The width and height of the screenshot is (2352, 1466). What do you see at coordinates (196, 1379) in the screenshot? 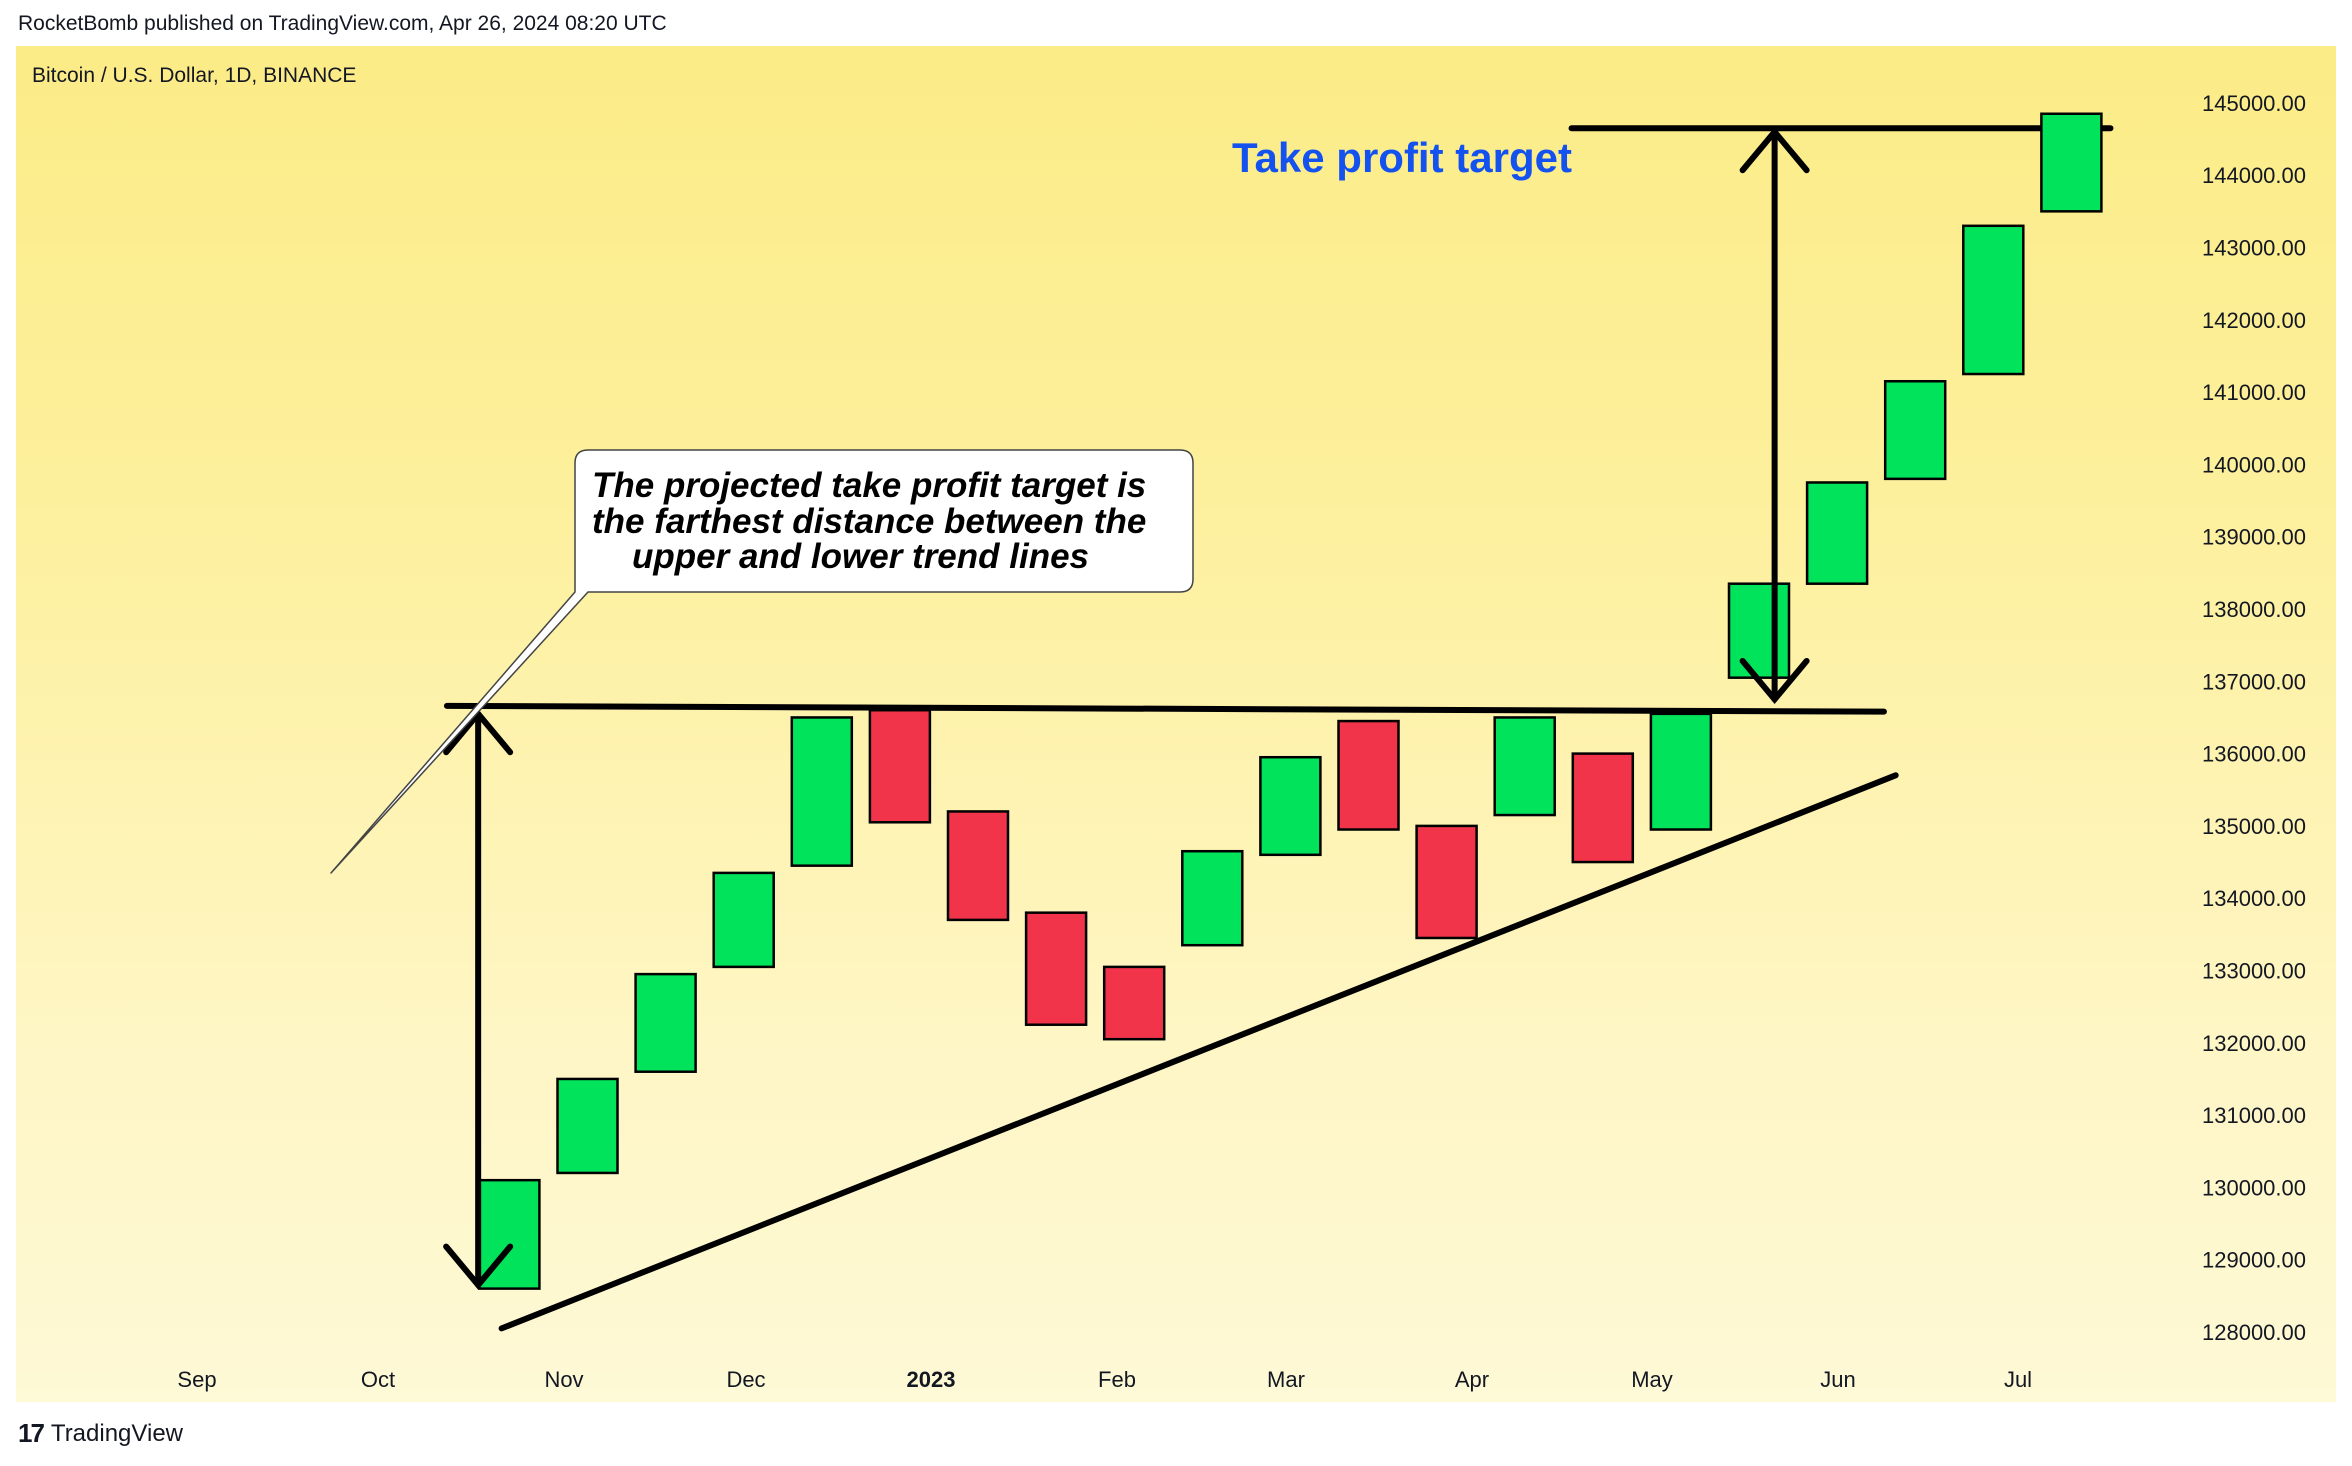
I see `x-tick-label: Sep` at bounding box center [196, 1379].